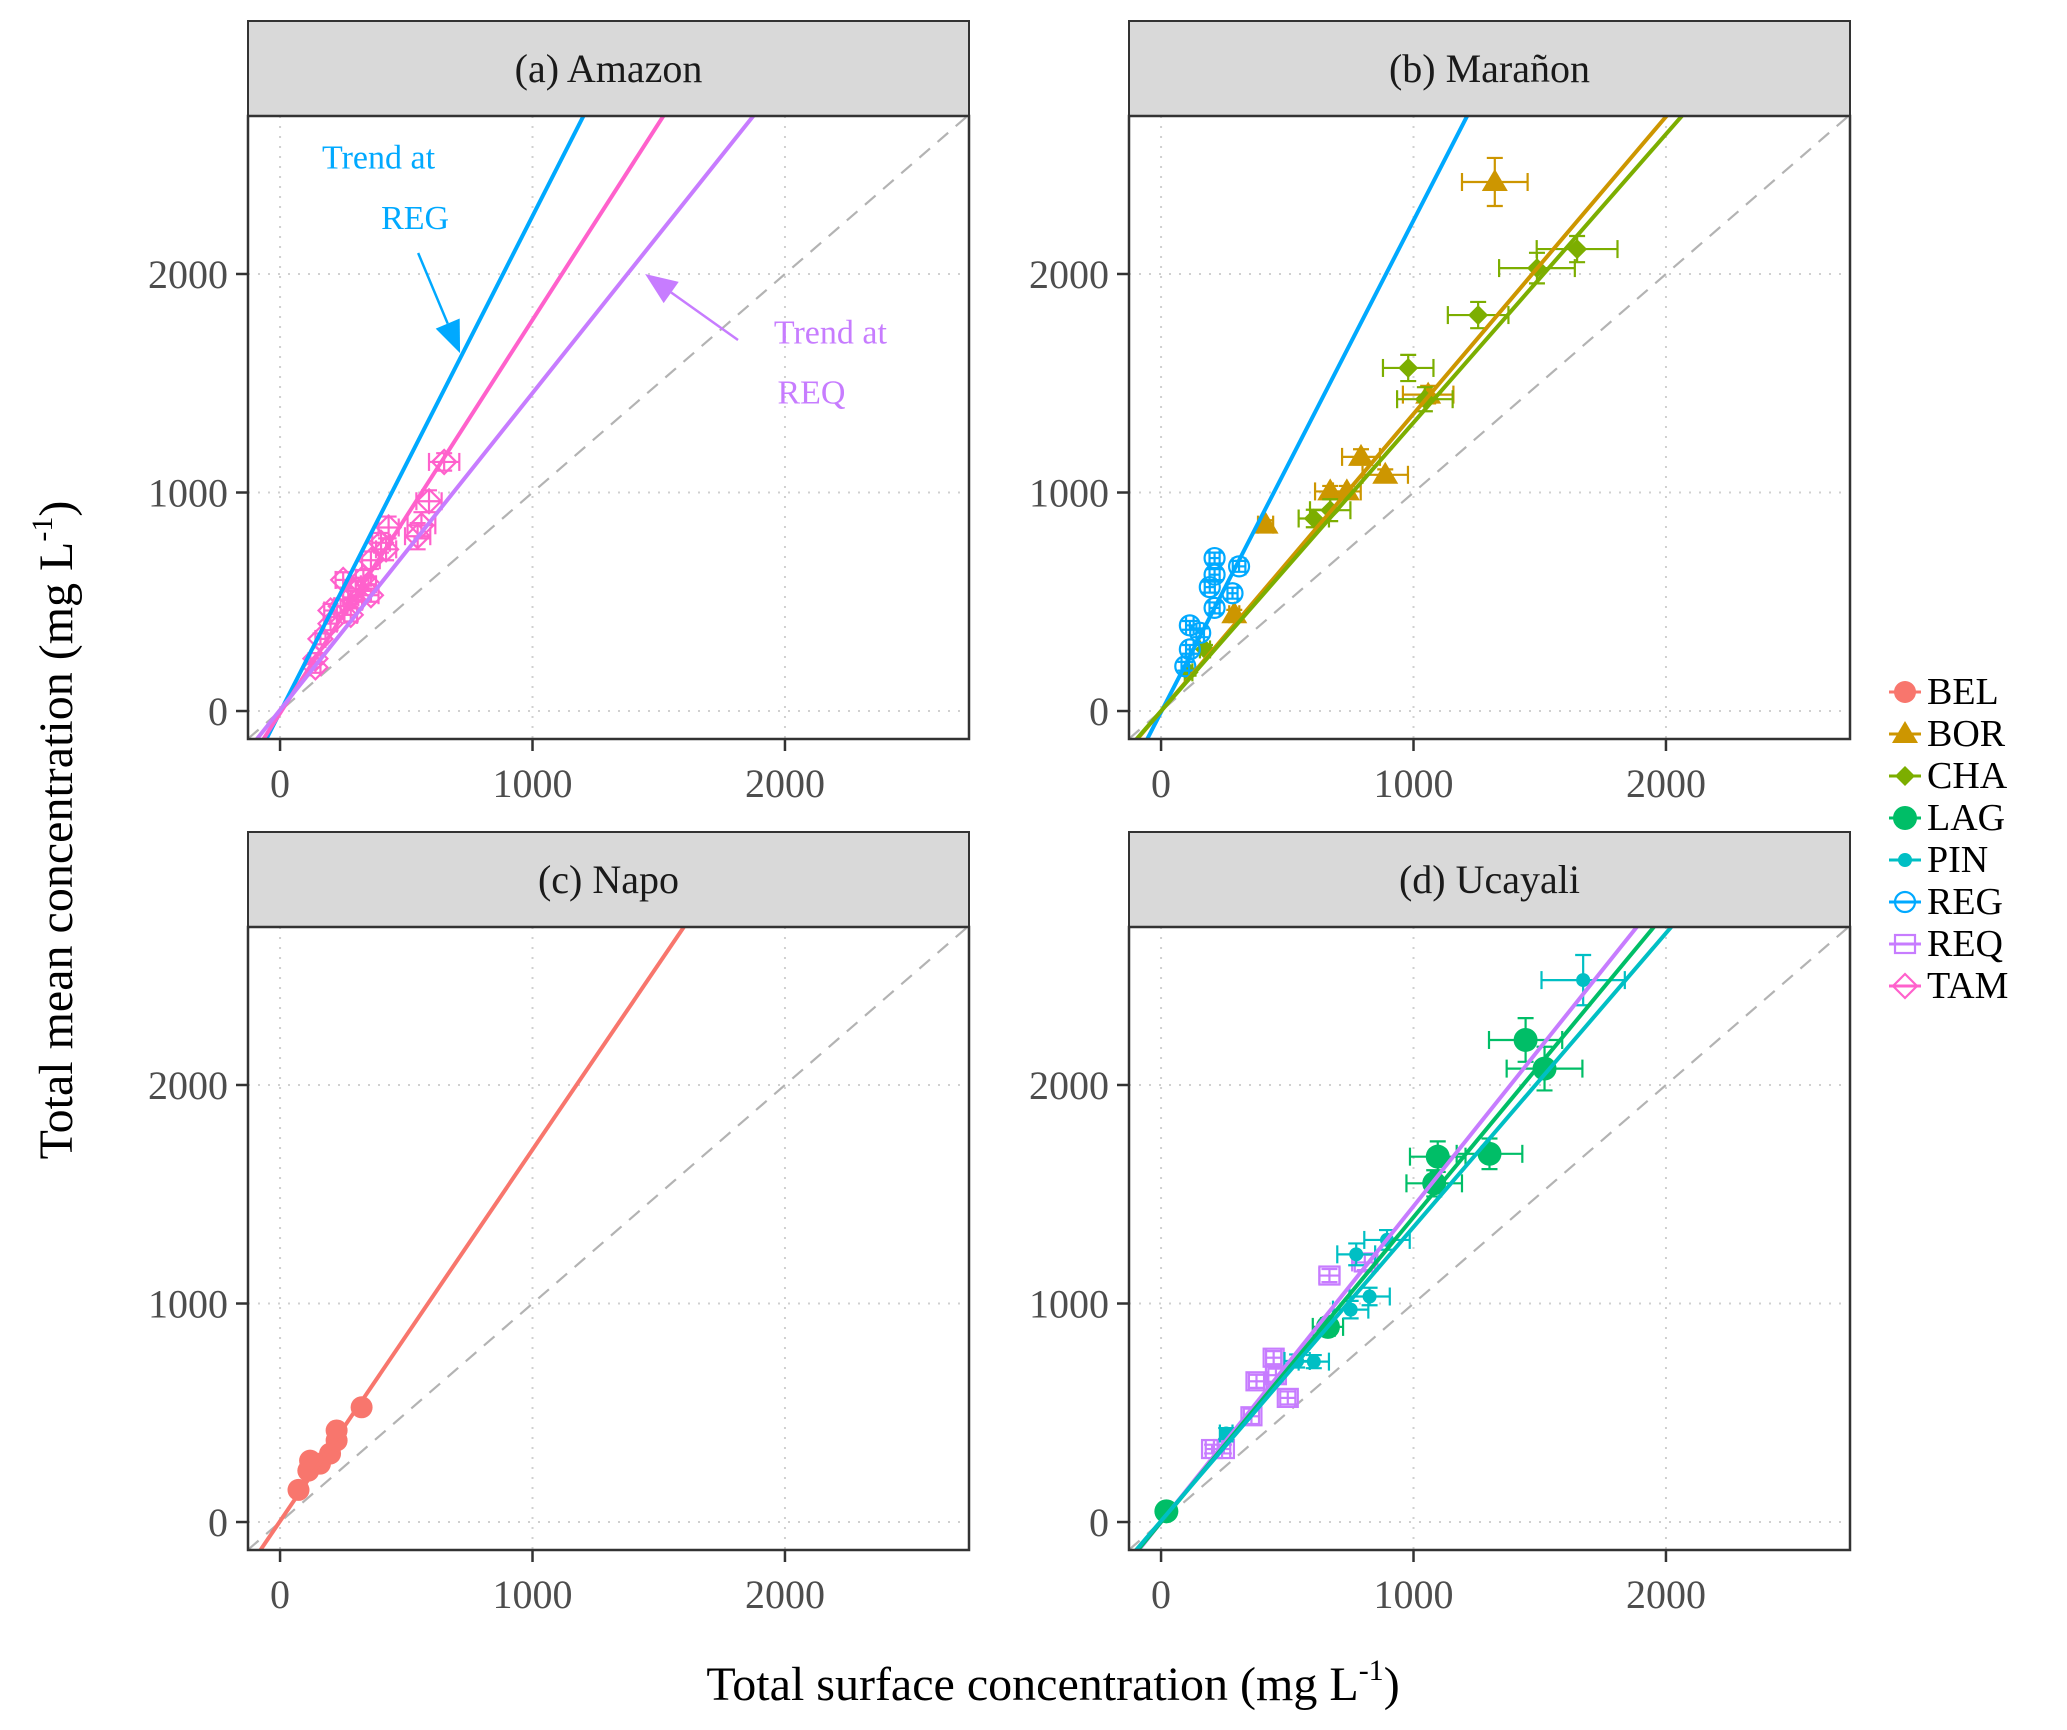 Image resolution: width=2067 pixels, height=1730 pixels. I want to click on y-axis-title: Total mean concentration (mg L-1), so click(54, 830).